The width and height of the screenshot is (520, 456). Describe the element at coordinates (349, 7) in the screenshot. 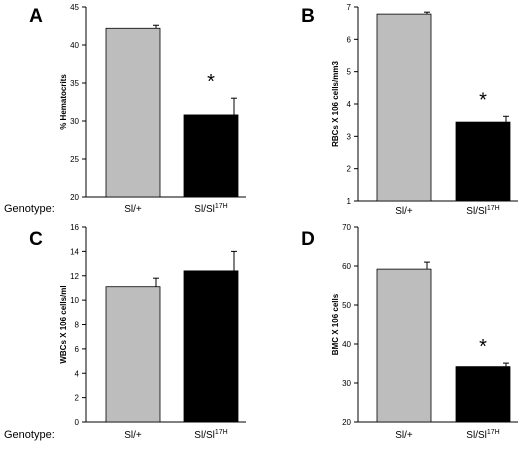

I see `y-tick-label: 7` at that location.